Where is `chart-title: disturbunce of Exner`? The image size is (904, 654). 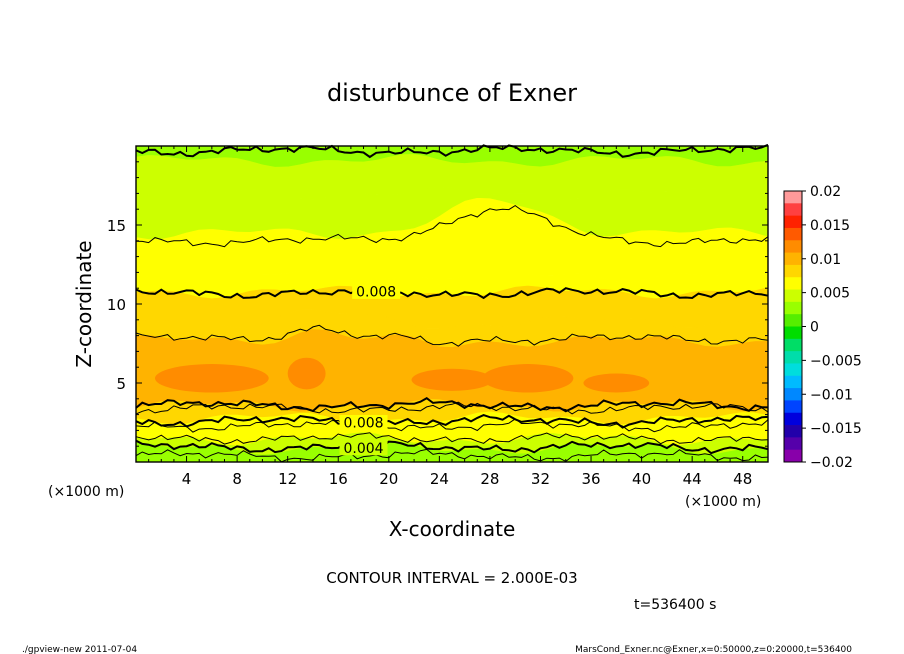
chart-title: disturbunce of Exner is located at coordinates (452, 93).